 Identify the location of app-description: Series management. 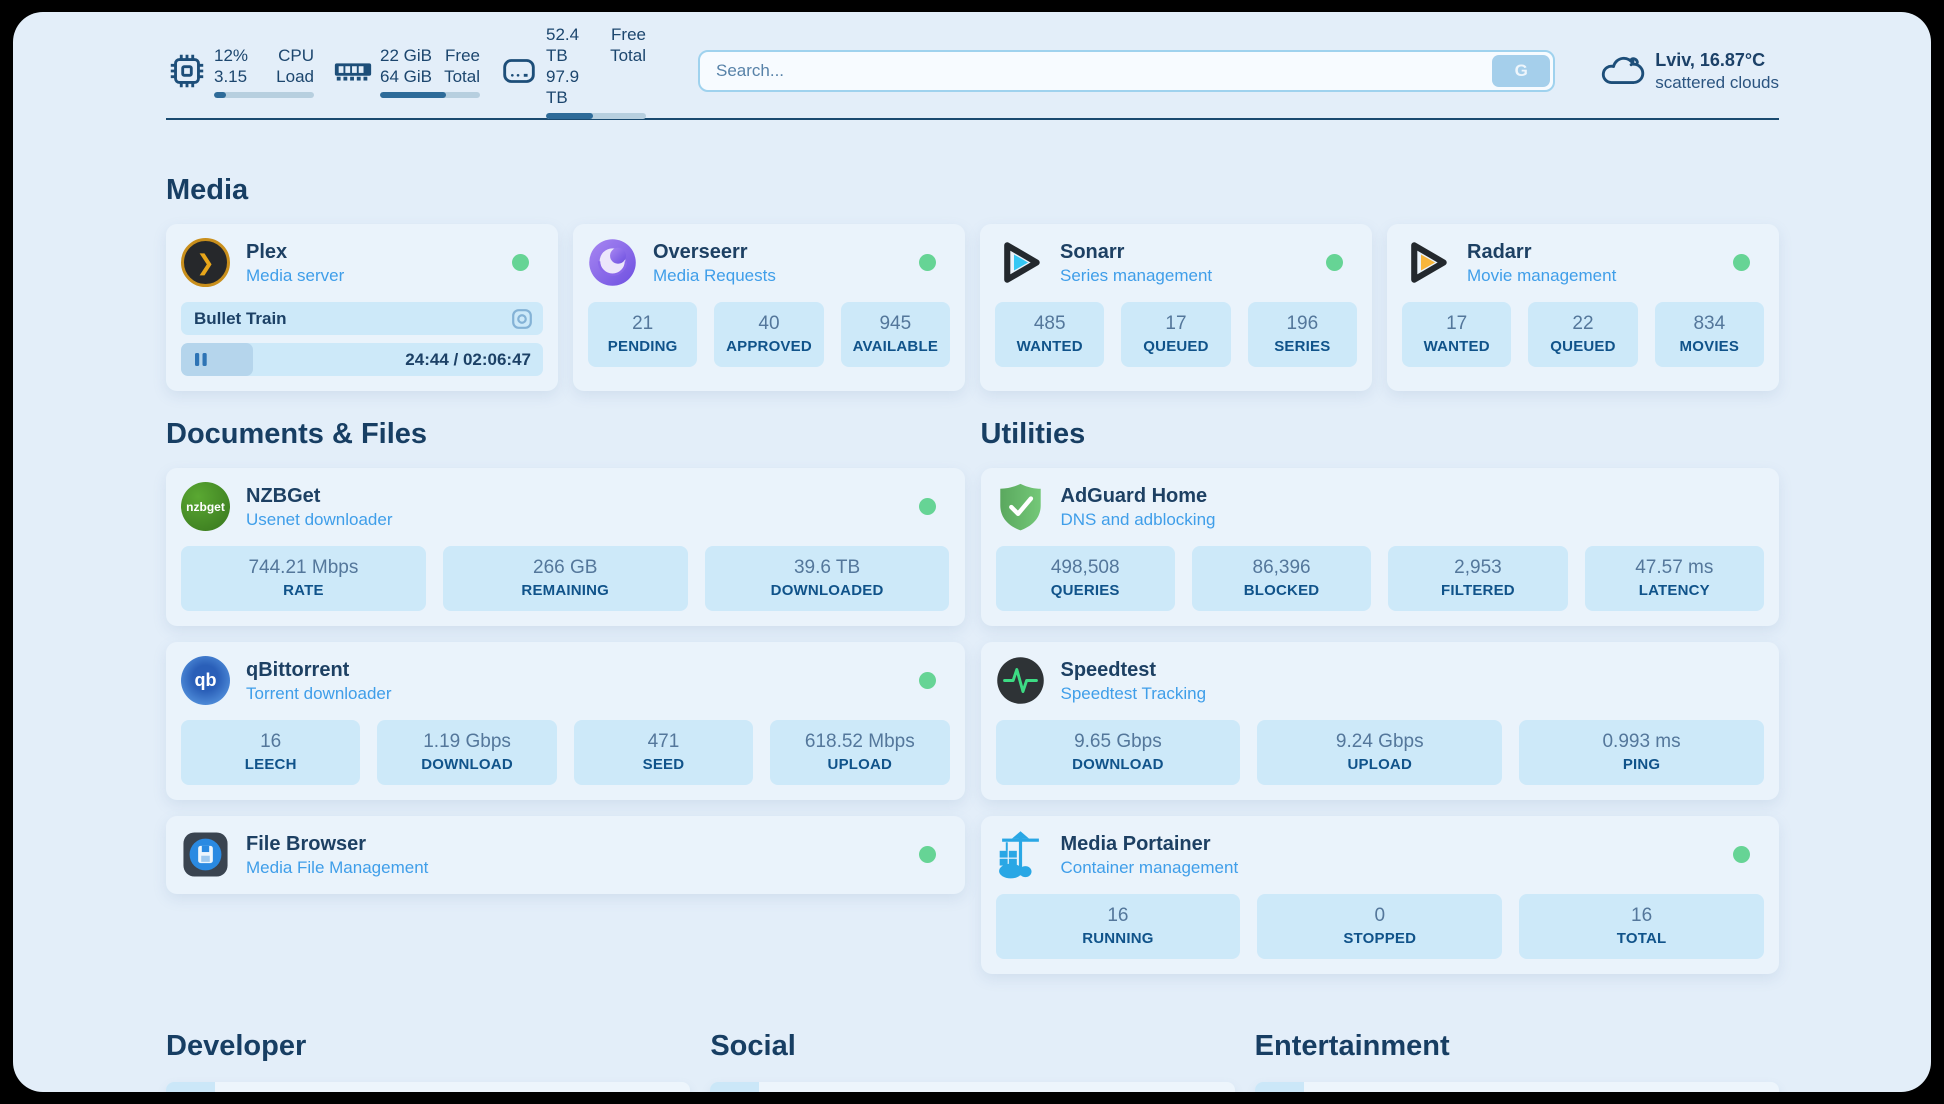
(1136, 275).